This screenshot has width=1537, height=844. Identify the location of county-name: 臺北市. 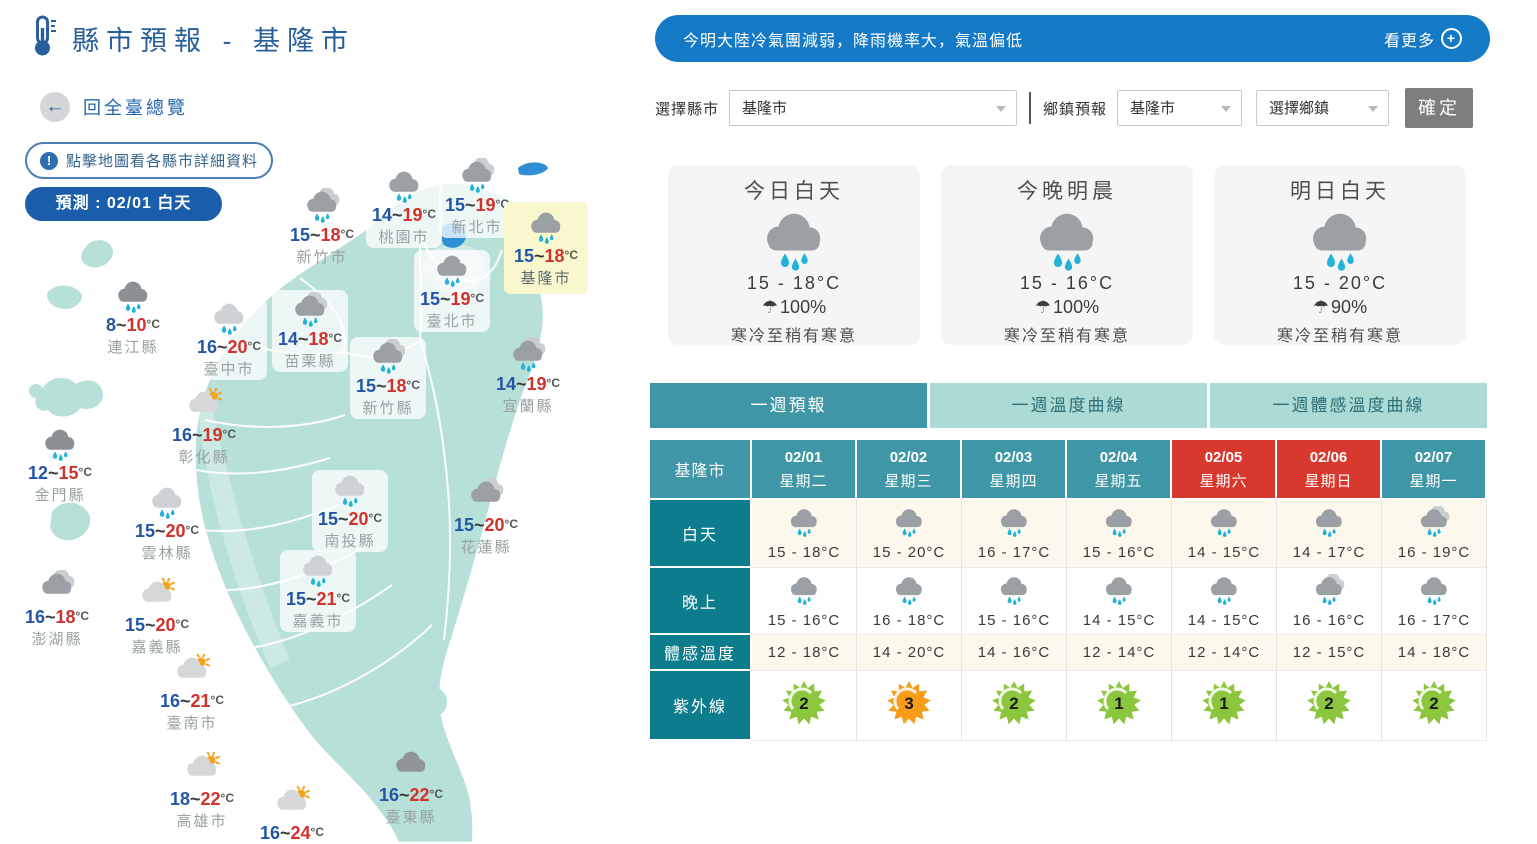
(452, 321).